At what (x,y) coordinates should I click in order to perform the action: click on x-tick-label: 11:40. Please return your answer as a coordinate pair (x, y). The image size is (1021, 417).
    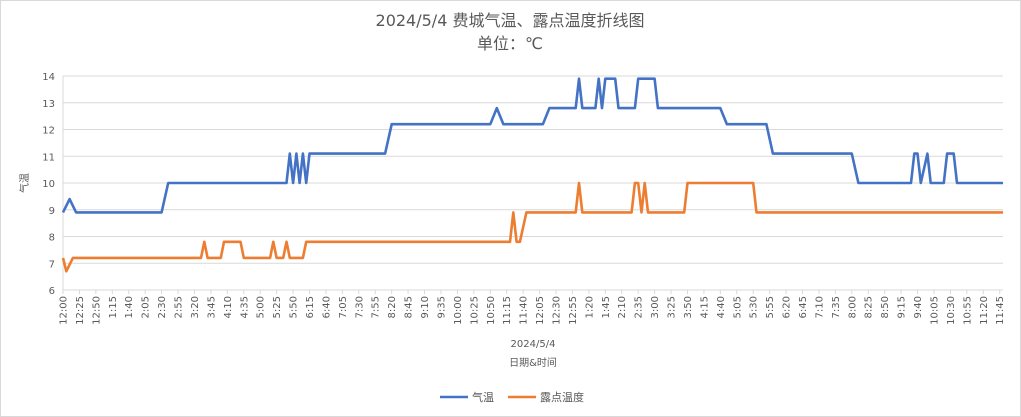
    Looking at the image, I should click on (524, 310).